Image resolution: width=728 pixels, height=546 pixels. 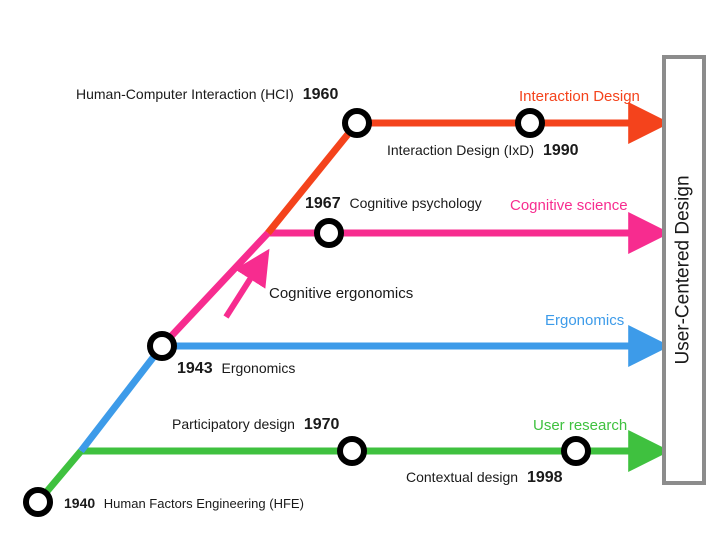 I want to click on milestone-name-participatory: Participatory design, so click(x=233, y=424).